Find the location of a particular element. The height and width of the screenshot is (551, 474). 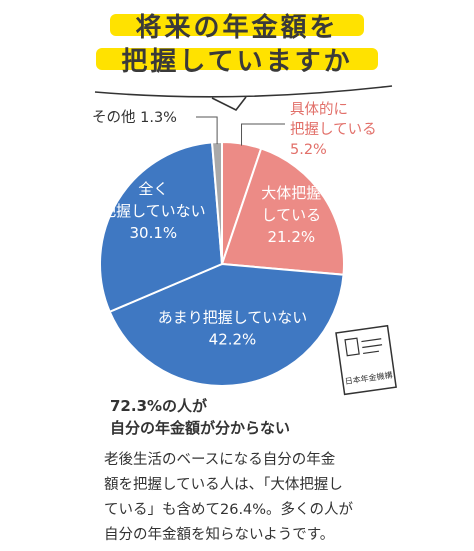

pie-label-other: その他 1.3% is located at coordinates (134, 117).